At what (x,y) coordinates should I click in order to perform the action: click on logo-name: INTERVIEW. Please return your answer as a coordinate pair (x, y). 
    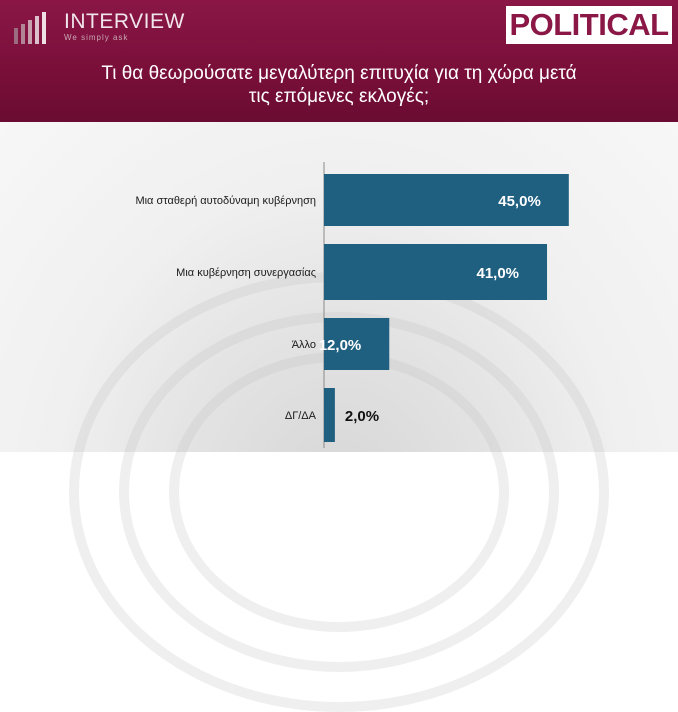
    Looking at the image, I should click on (124, 21).